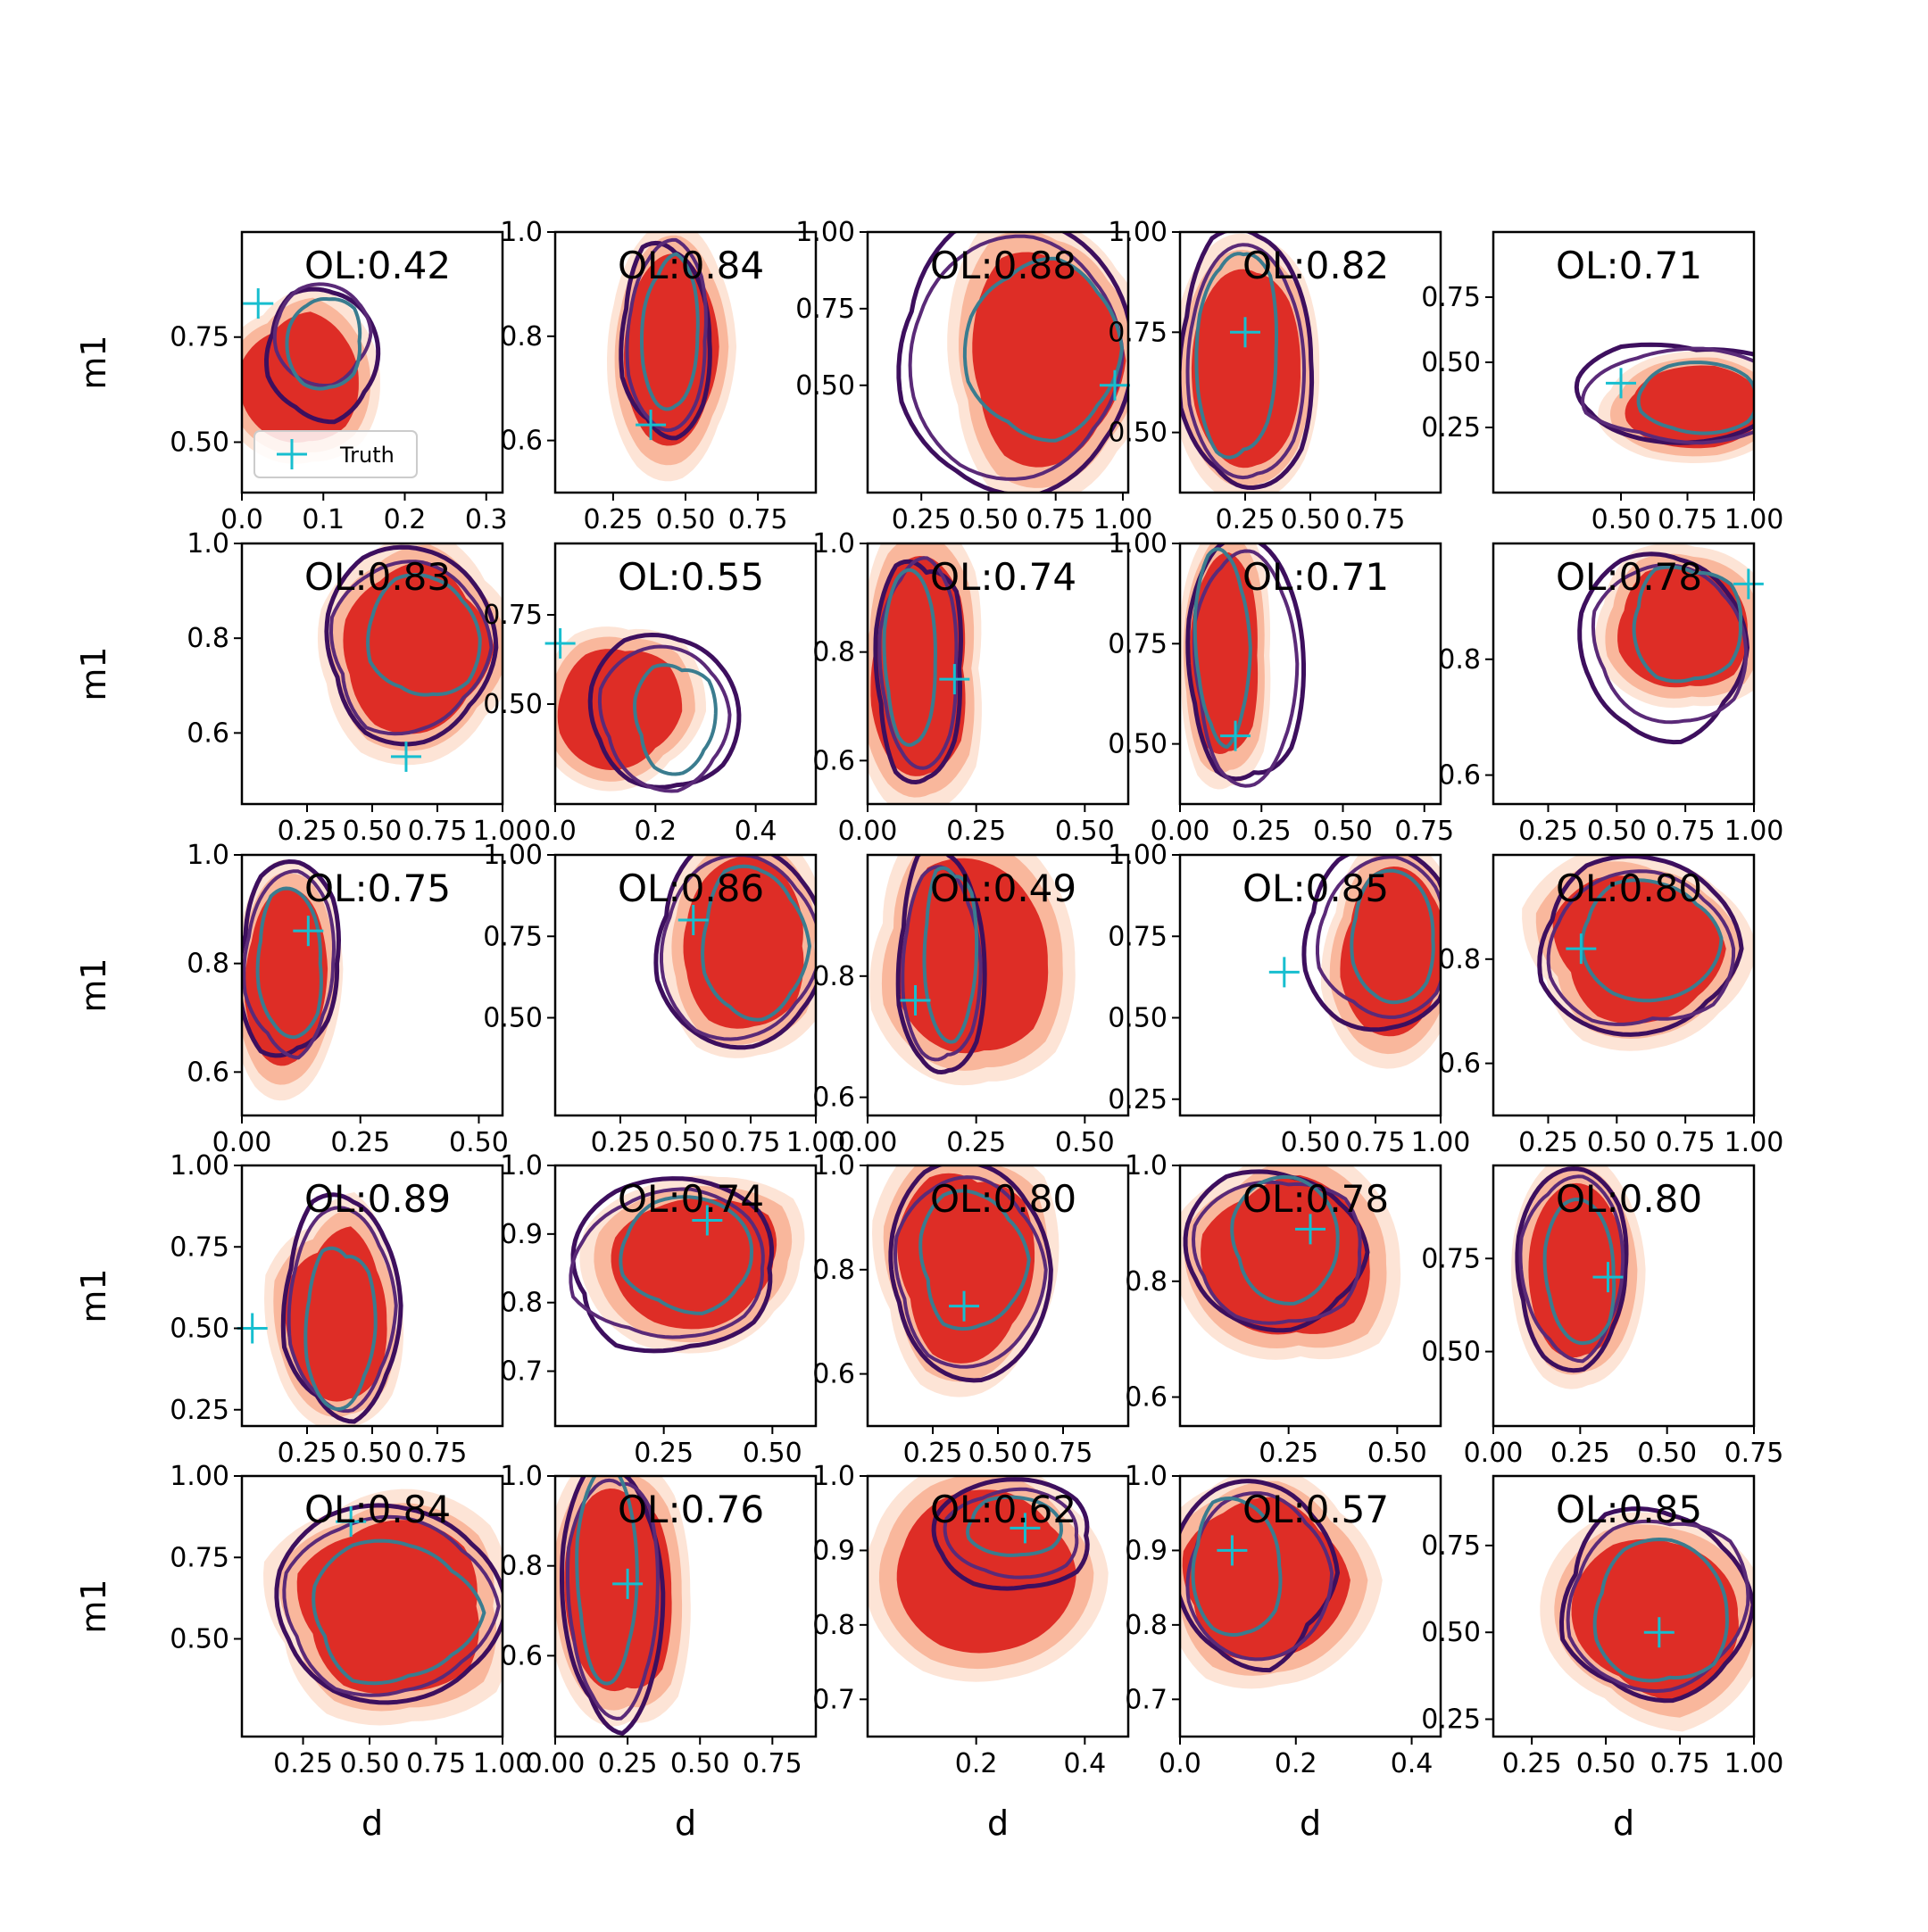 Image resolution: width=1928 pixels, height=1932 pixels. What do you see at coordinates (377, 1509) in the screenshot?
I see `overlap-label: OL:0.84` at bounding box center [377, 1509].